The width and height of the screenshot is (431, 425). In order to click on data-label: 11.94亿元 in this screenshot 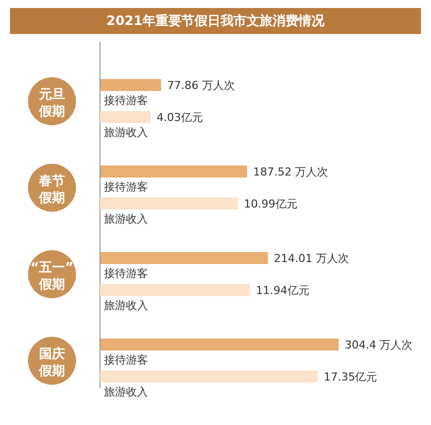, I will do `click(283, 290)`.